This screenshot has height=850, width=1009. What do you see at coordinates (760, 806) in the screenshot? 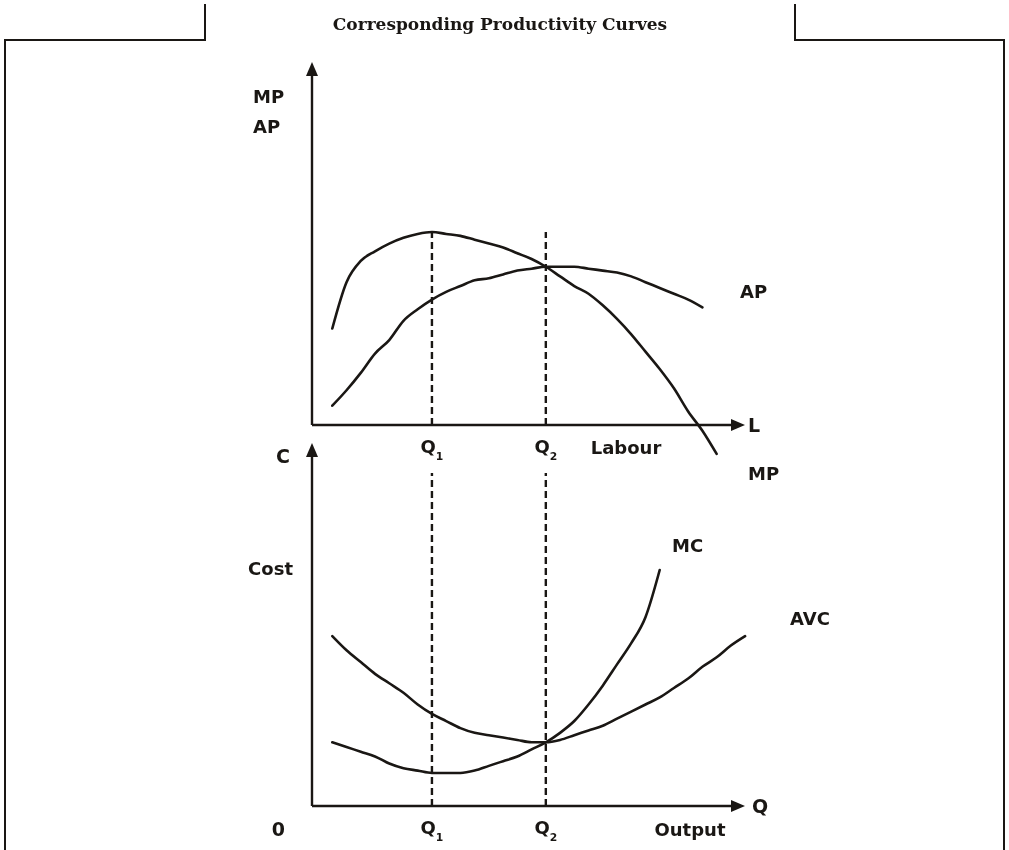
I see `text: Q` at bounding box center [760, 806].